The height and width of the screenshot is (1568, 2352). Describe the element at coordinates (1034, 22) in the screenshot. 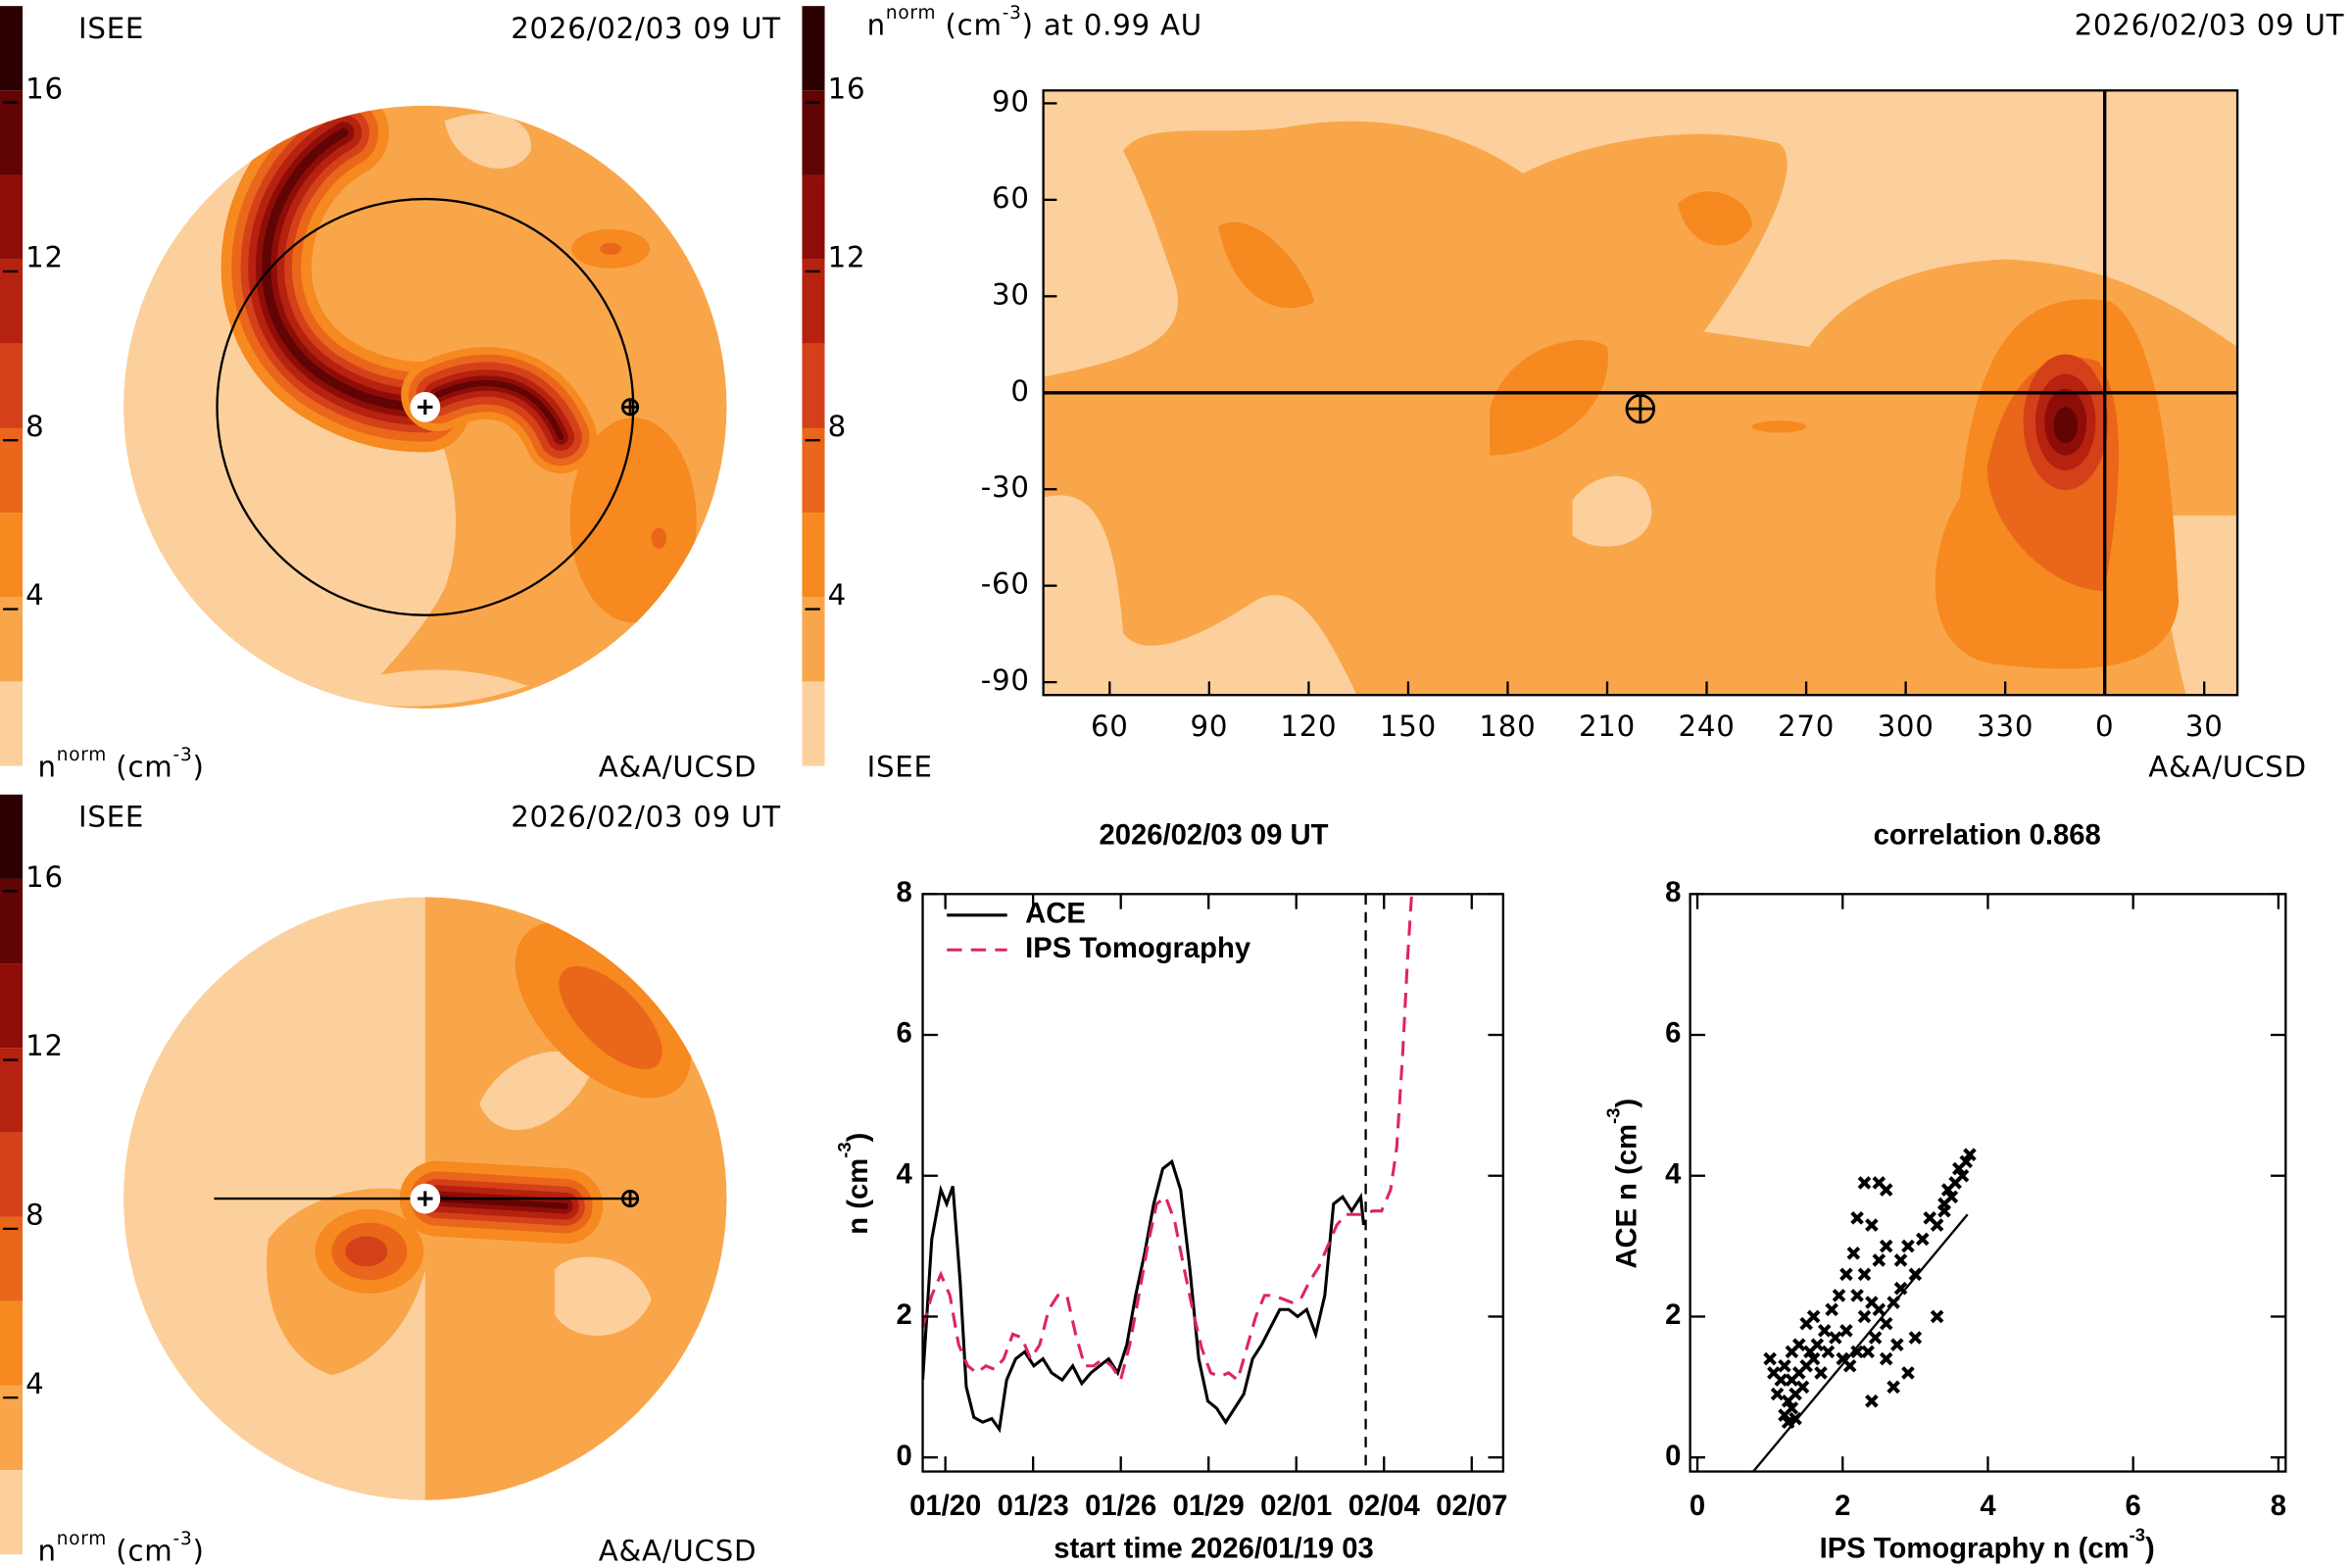

I see `map-title: nnorm (cm-3) at 0.99 AU` at that location.